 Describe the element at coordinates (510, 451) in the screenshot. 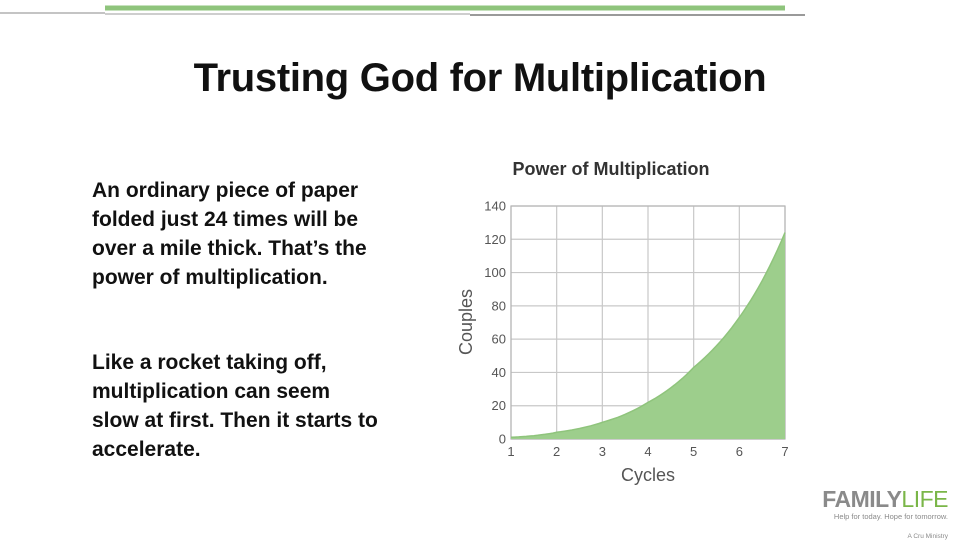

I see `x-tick-label-1: 1` at that location.